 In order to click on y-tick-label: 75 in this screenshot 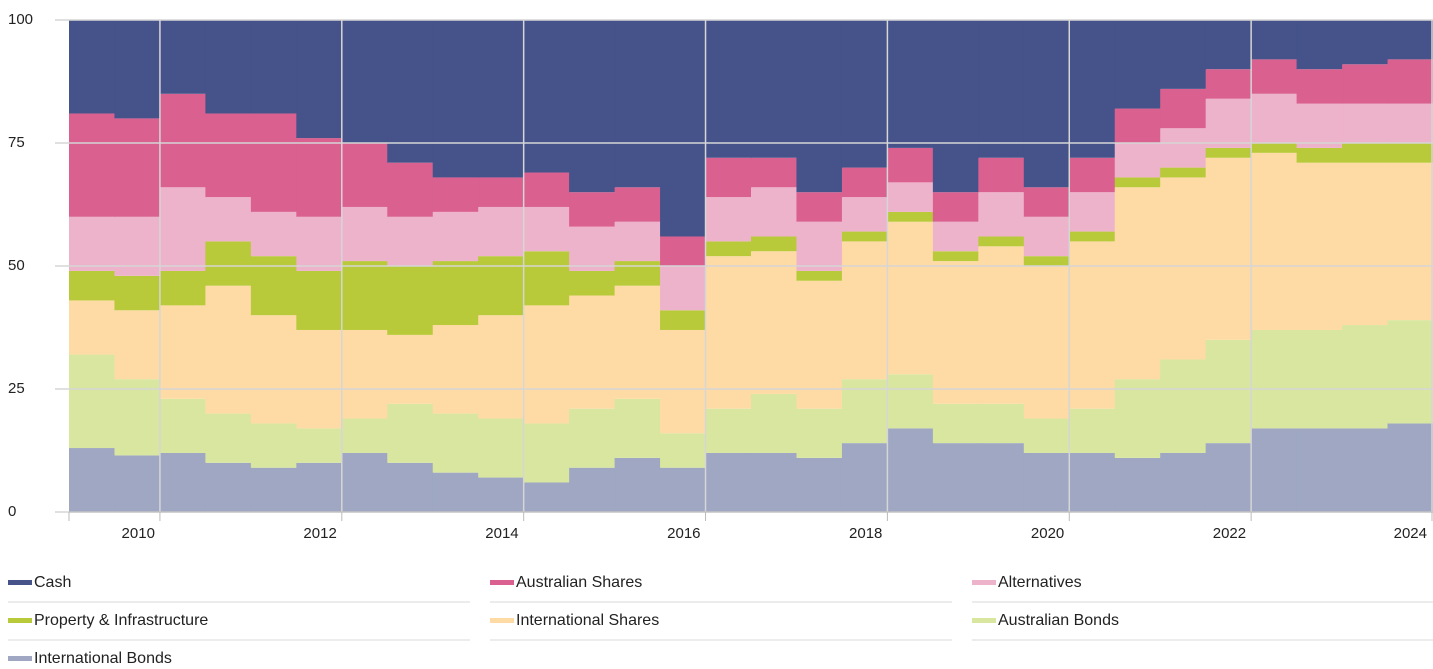, I will do `click(16, 142)`.